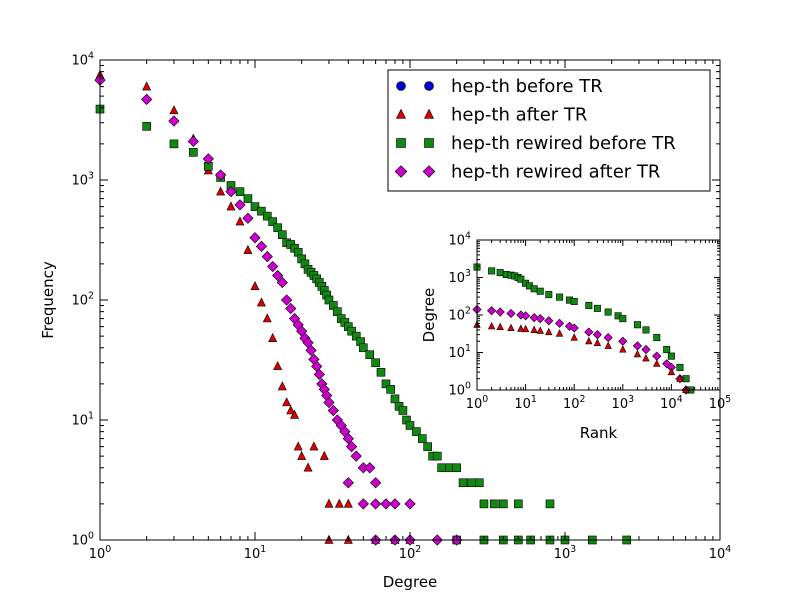 The image size is (800, 600). Describe the element at coordinates (83, 420) in the screenshot. I see `main-y-tick-label: 10¹` at that location.